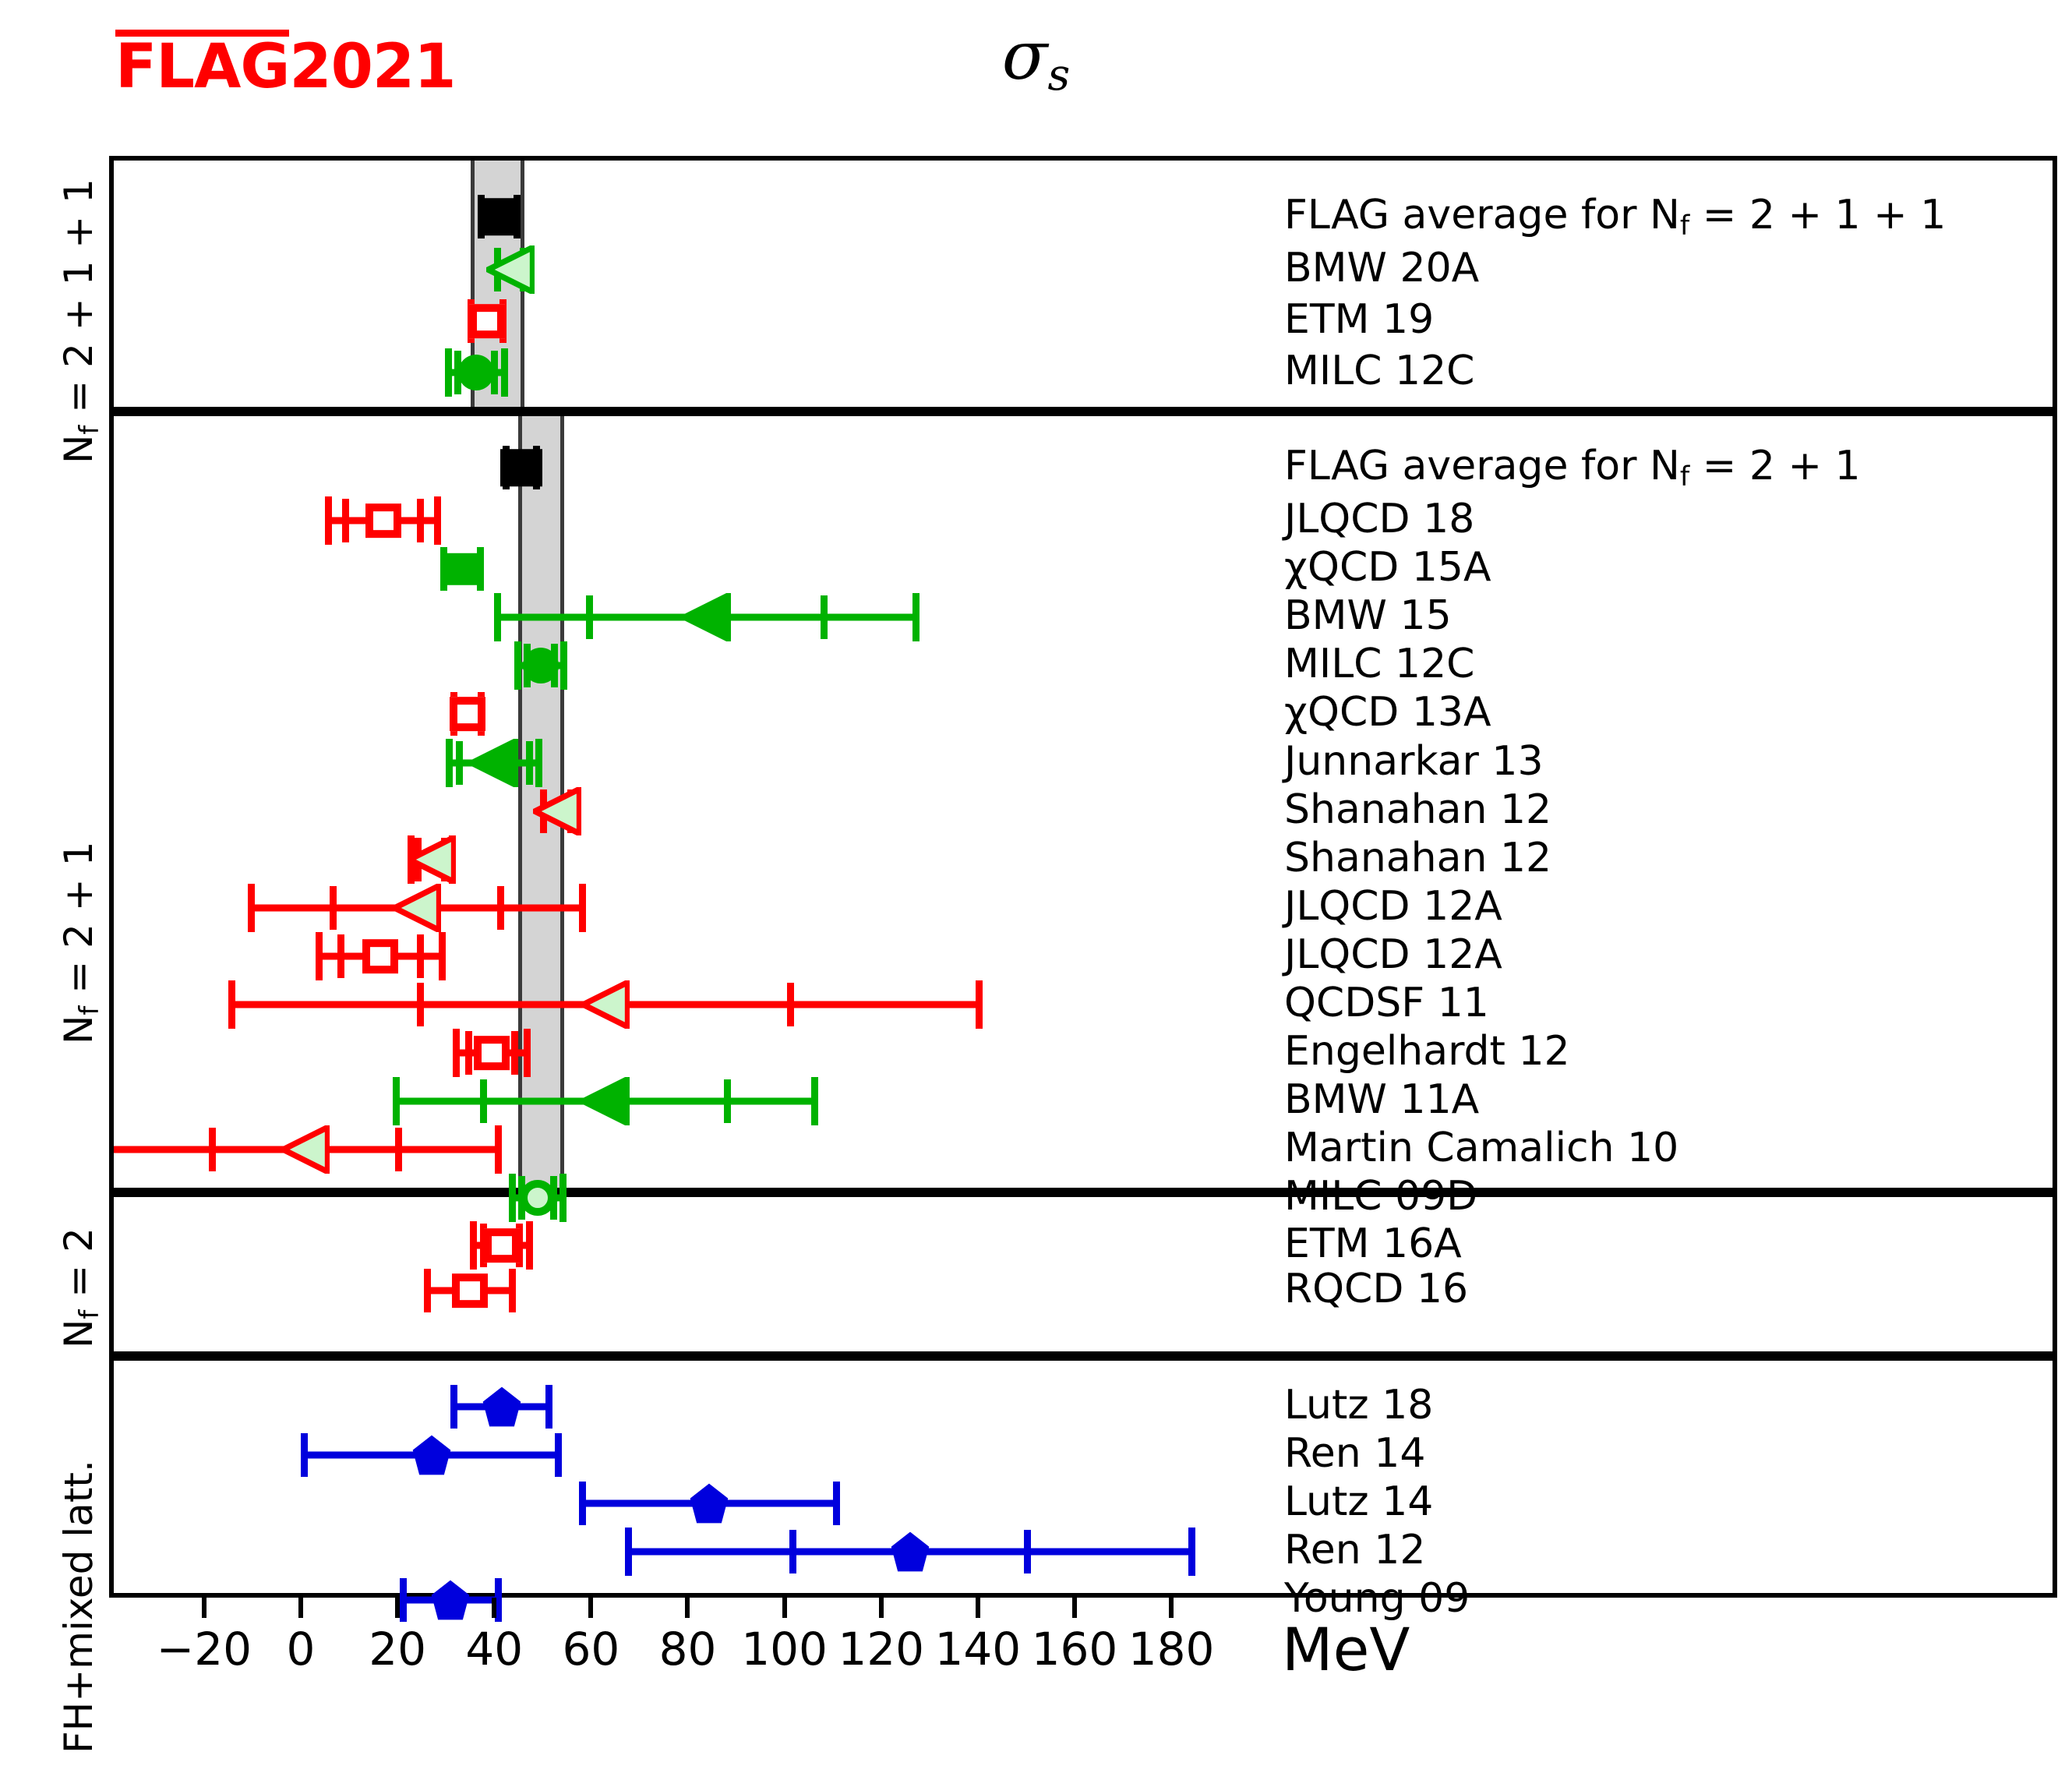 The image size is (2072, 1773). Describe the element at coordinates (80, 1287) in the screenshot. I see `group-axis-label-nf2: Nf = 2` at that location.